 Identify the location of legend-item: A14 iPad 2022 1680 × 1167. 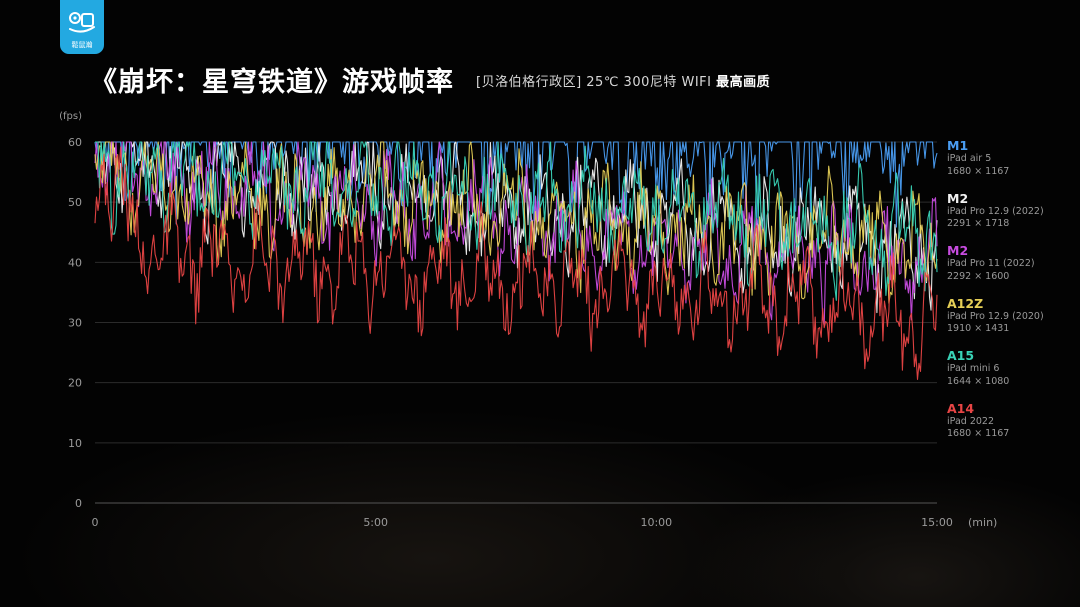
(1012, 427).